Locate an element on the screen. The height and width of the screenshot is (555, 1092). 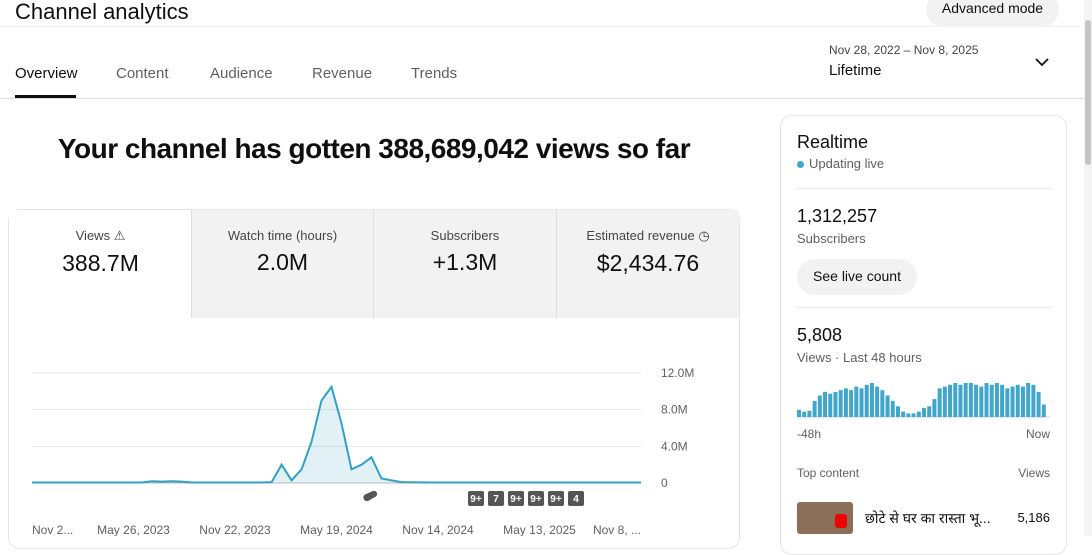
dropdown-icon is located at coordinates (1042, 62).